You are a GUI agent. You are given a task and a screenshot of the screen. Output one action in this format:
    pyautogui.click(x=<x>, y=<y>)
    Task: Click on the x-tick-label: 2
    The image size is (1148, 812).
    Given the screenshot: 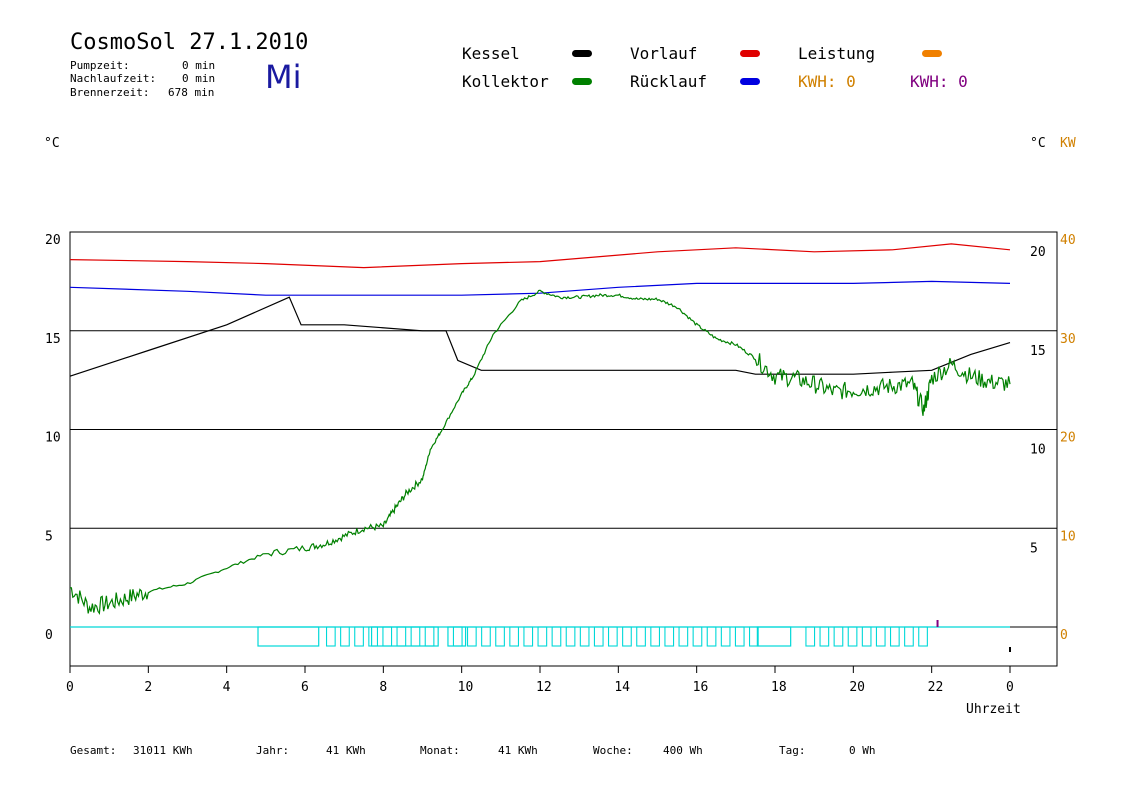 What is the action you would take?
    pyautogui.click(x=148, y=687)
    